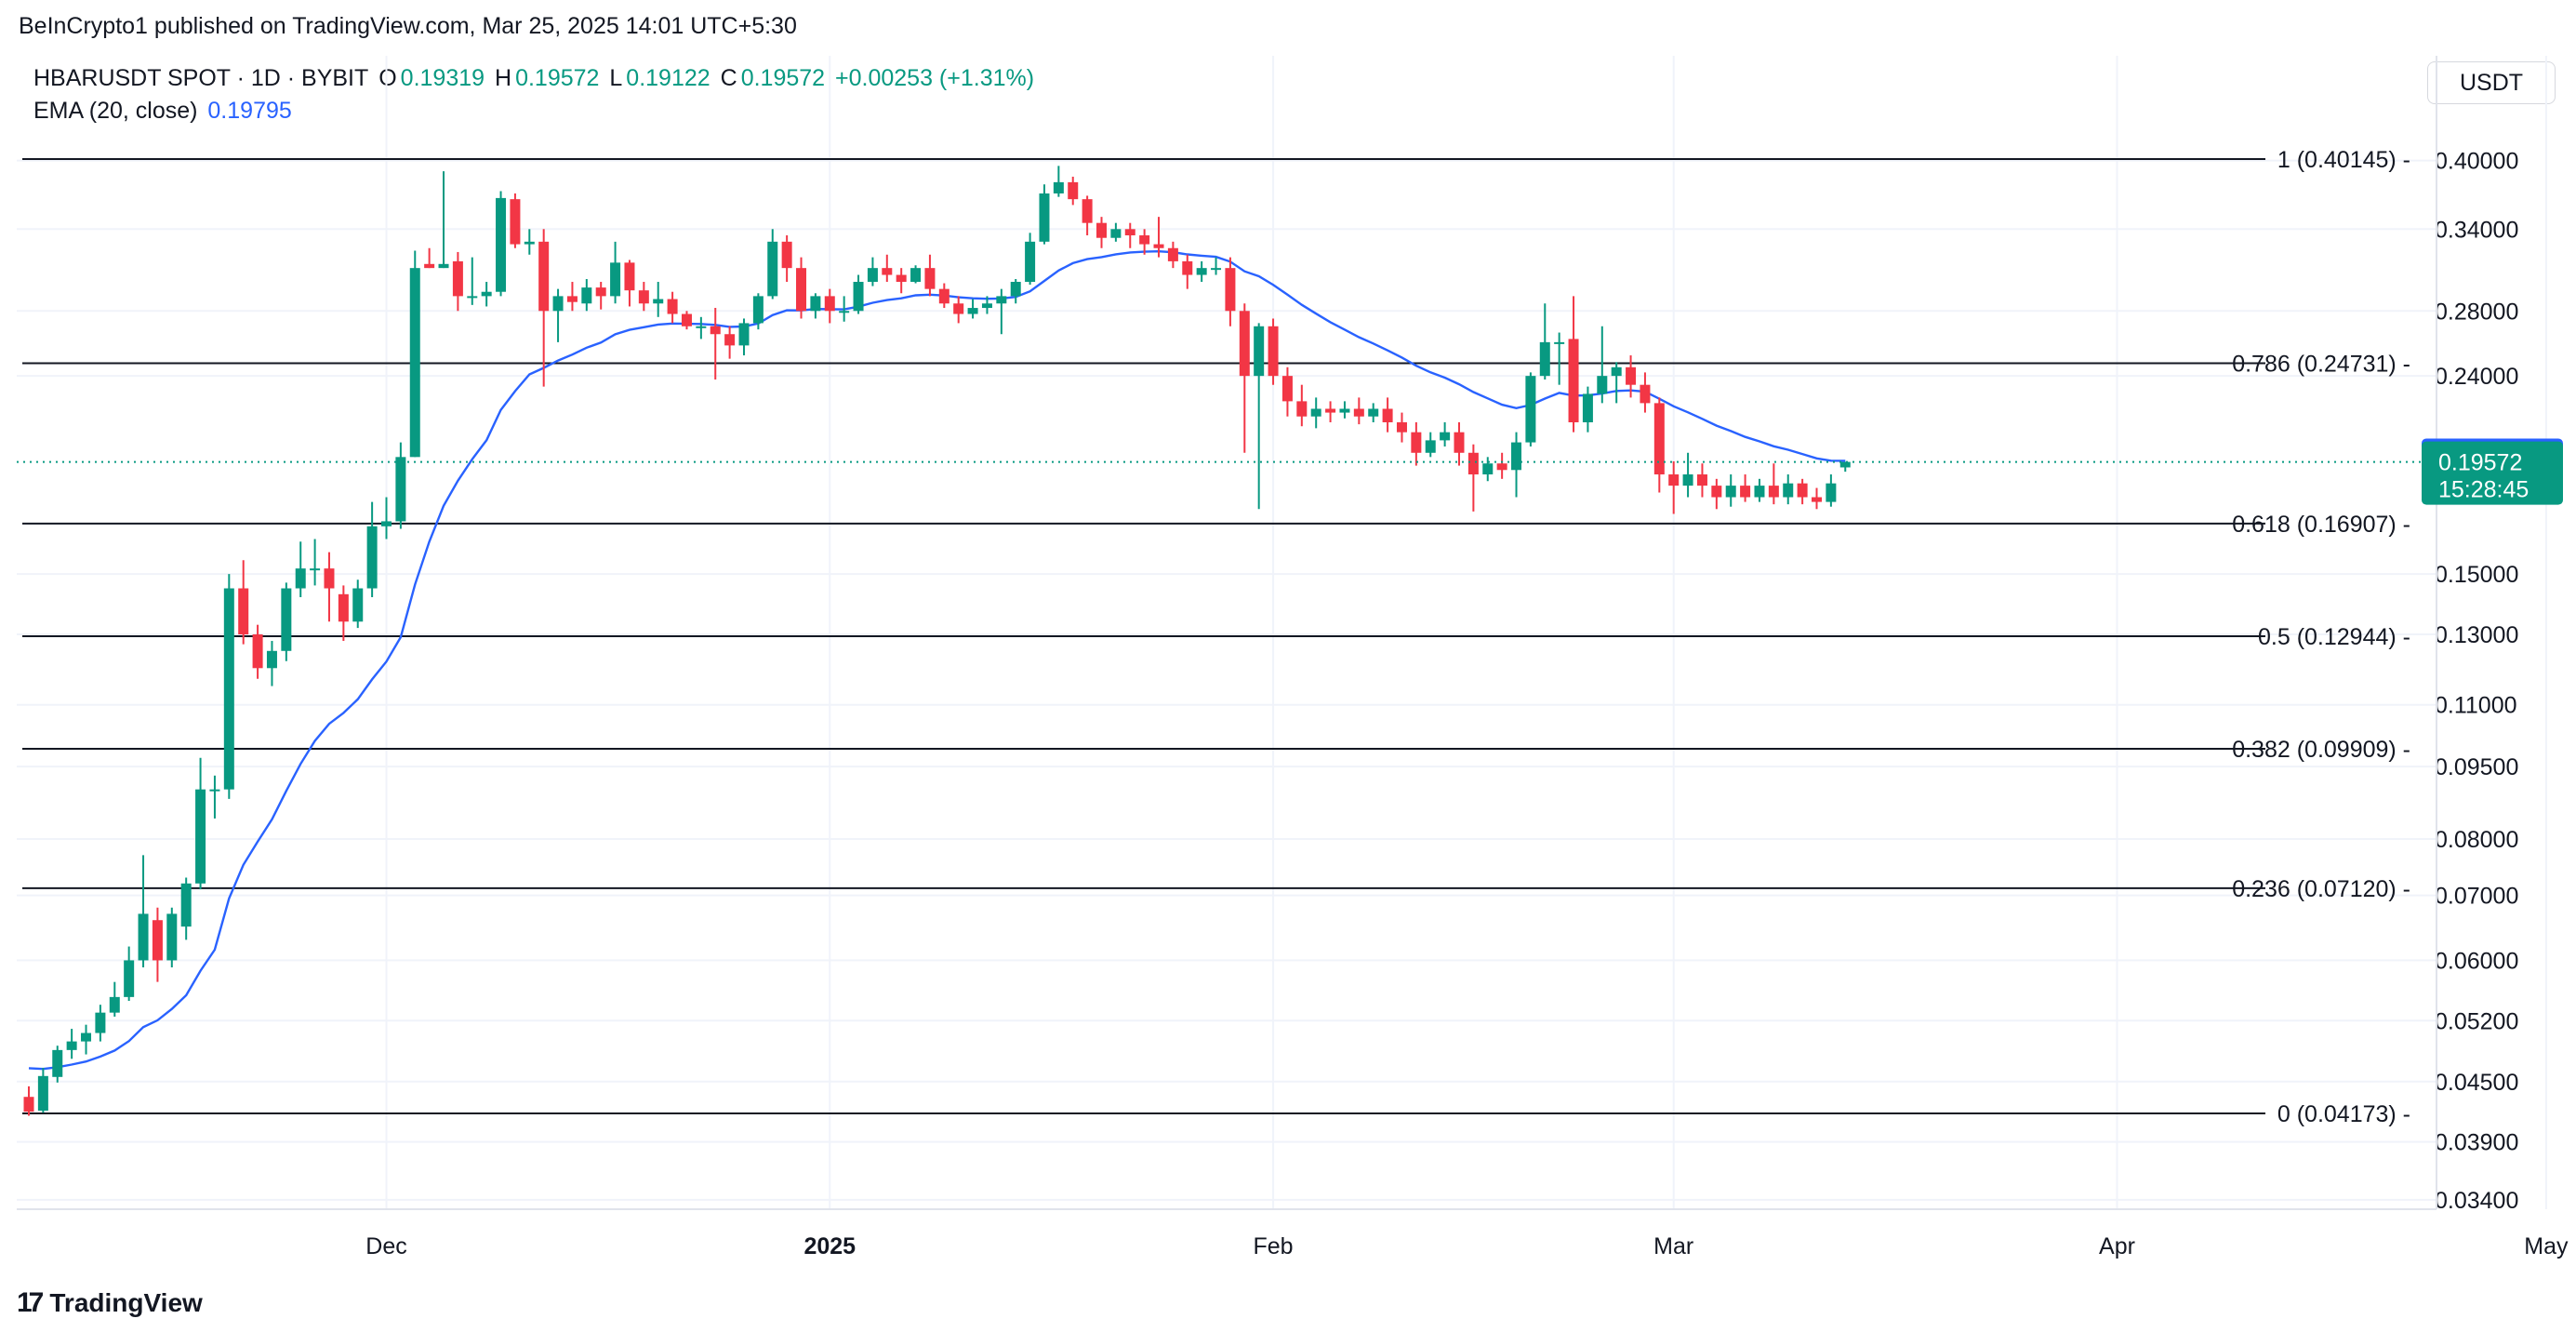  Describe the element at coordinates (2321, 365) in the screenshot. I see `fib-level-label: 0.786 (0.24731) -` at that location.